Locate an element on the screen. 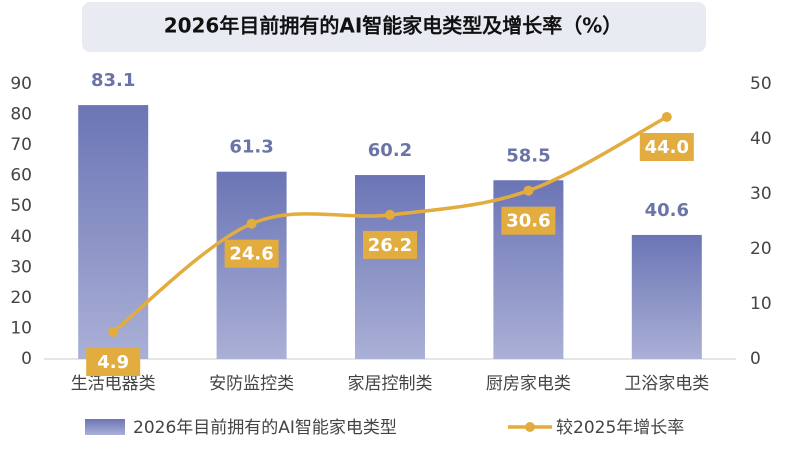 The height and width of the screenshot is (451, 786). line-value-label: 30.6 is located at coordinates (528, 221).